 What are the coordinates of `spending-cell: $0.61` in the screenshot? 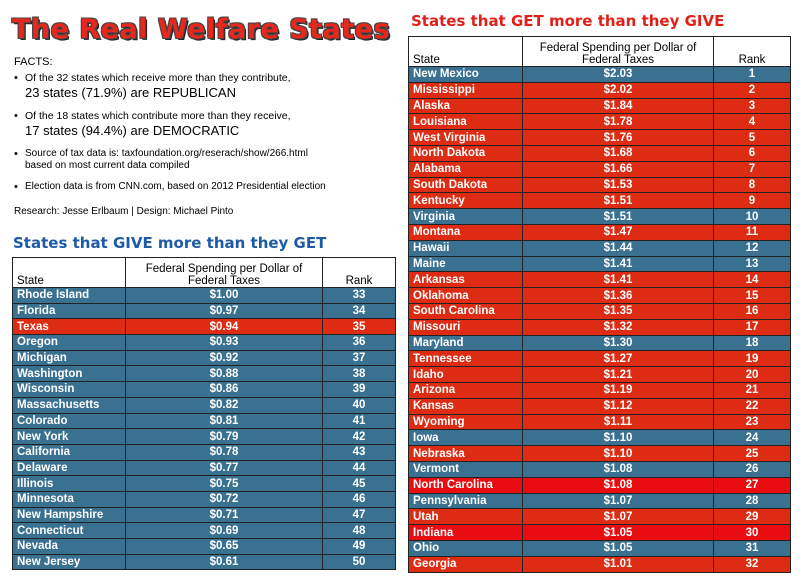 It's located at (224, 562).